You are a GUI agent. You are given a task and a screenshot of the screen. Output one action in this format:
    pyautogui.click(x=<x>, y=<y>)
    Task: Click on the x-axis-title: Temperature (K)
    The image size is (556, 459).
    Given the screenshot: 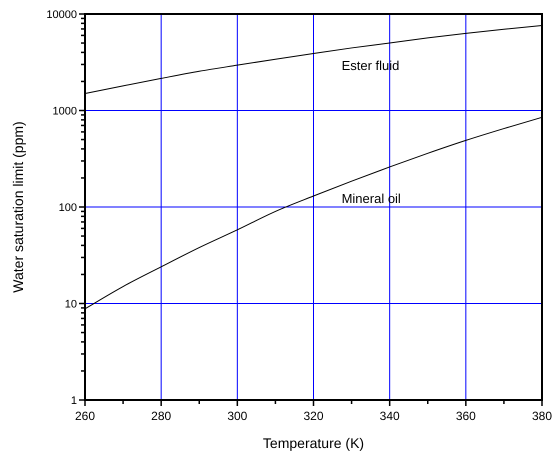 What is the action you would take?
    pyautogui.click(x=313, y=443)
    